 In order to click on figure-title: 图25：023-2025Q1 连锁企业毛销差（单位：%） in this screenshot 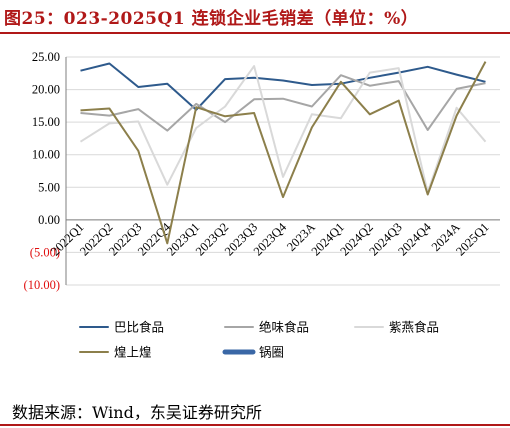, I will do `click(211, 19)`.